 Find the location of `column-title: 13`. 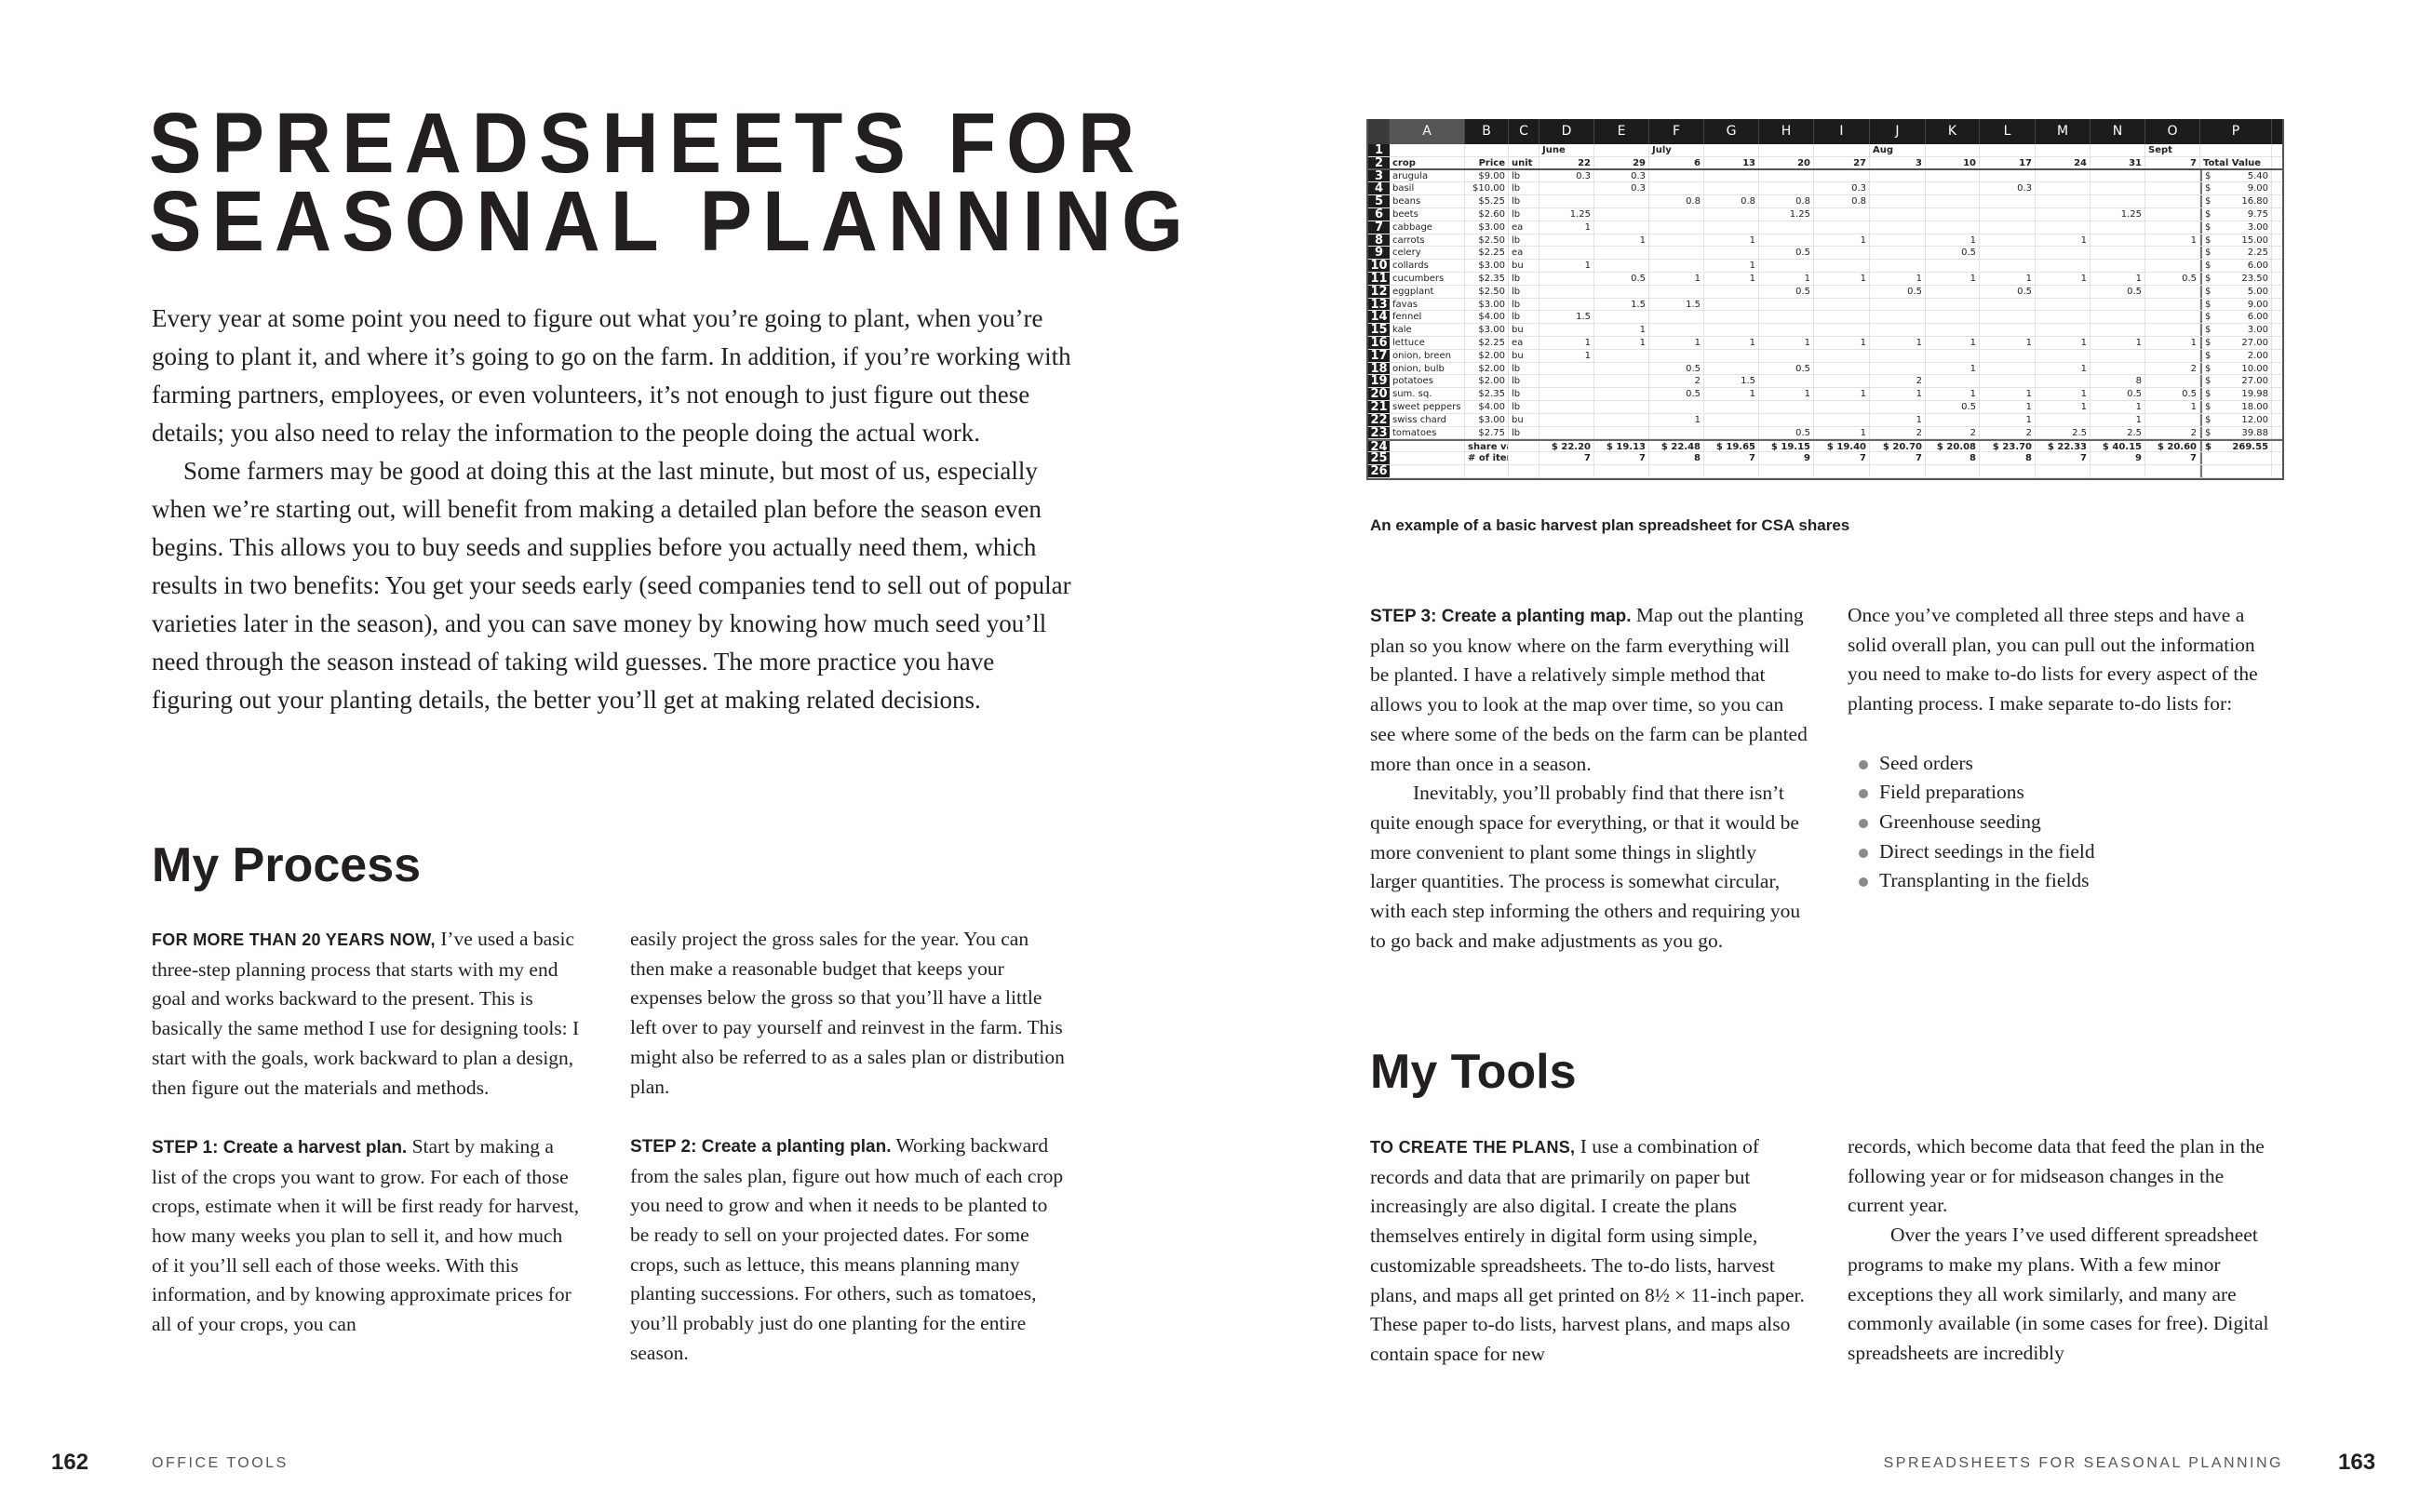

column-title: 13 is located at coordinates (1731, 162).